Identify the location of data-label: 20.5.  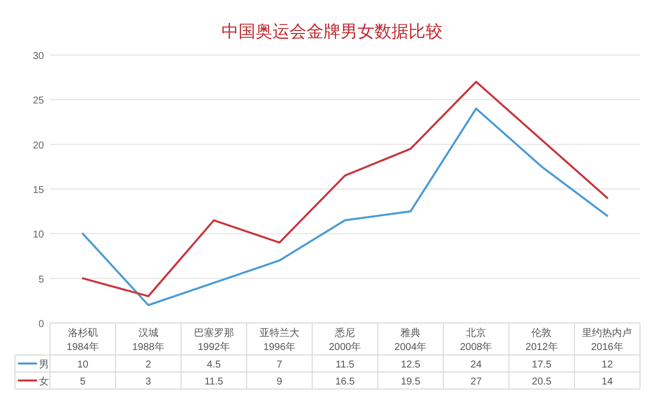
(542, 382).